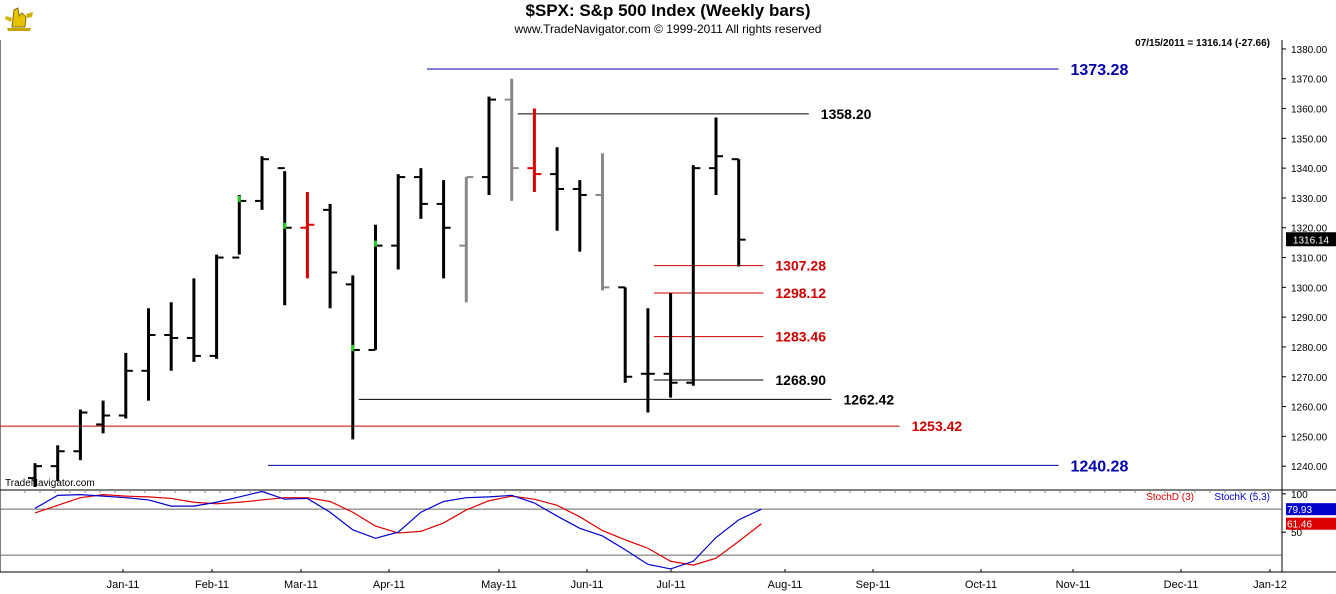 The height and width of the screenshot is (594, 1336). I want to click on last-price-marker, so click(1311, 239).